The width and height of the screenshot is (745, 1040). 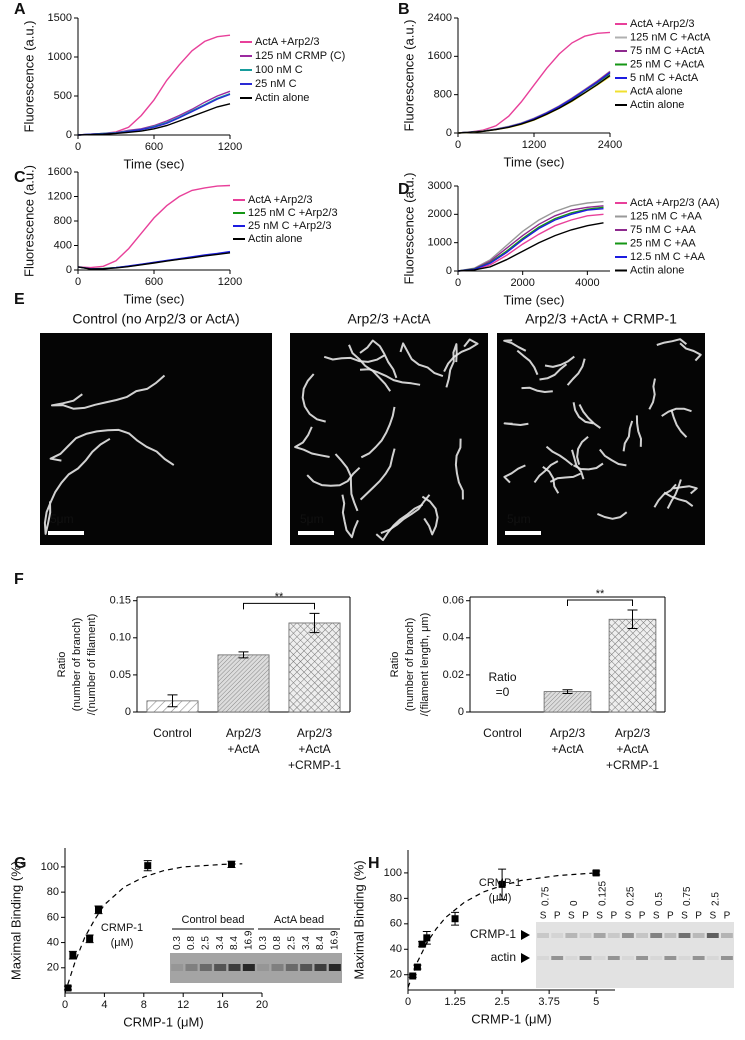 I want to click on y-tick-label: 0.02, so click(x=453, y=675).